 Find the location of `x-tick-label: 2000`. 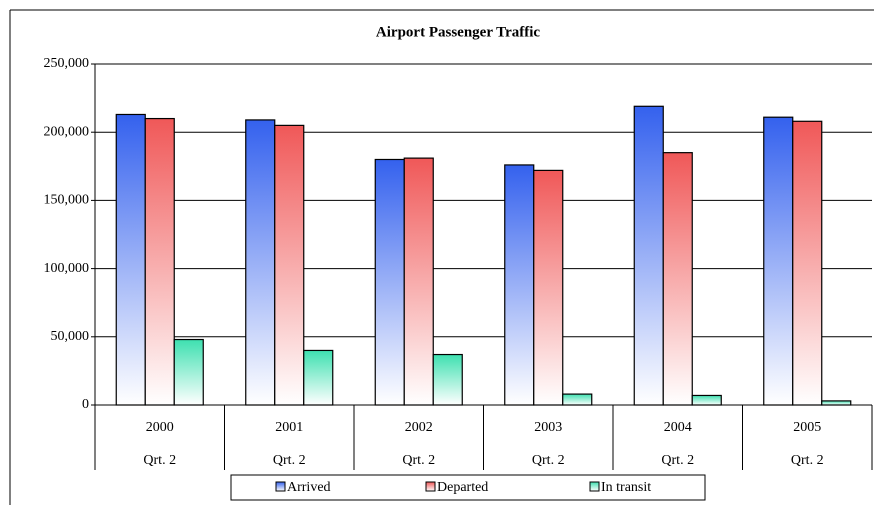

x-tick-label: 2000 is located at coordinates (160, 427).